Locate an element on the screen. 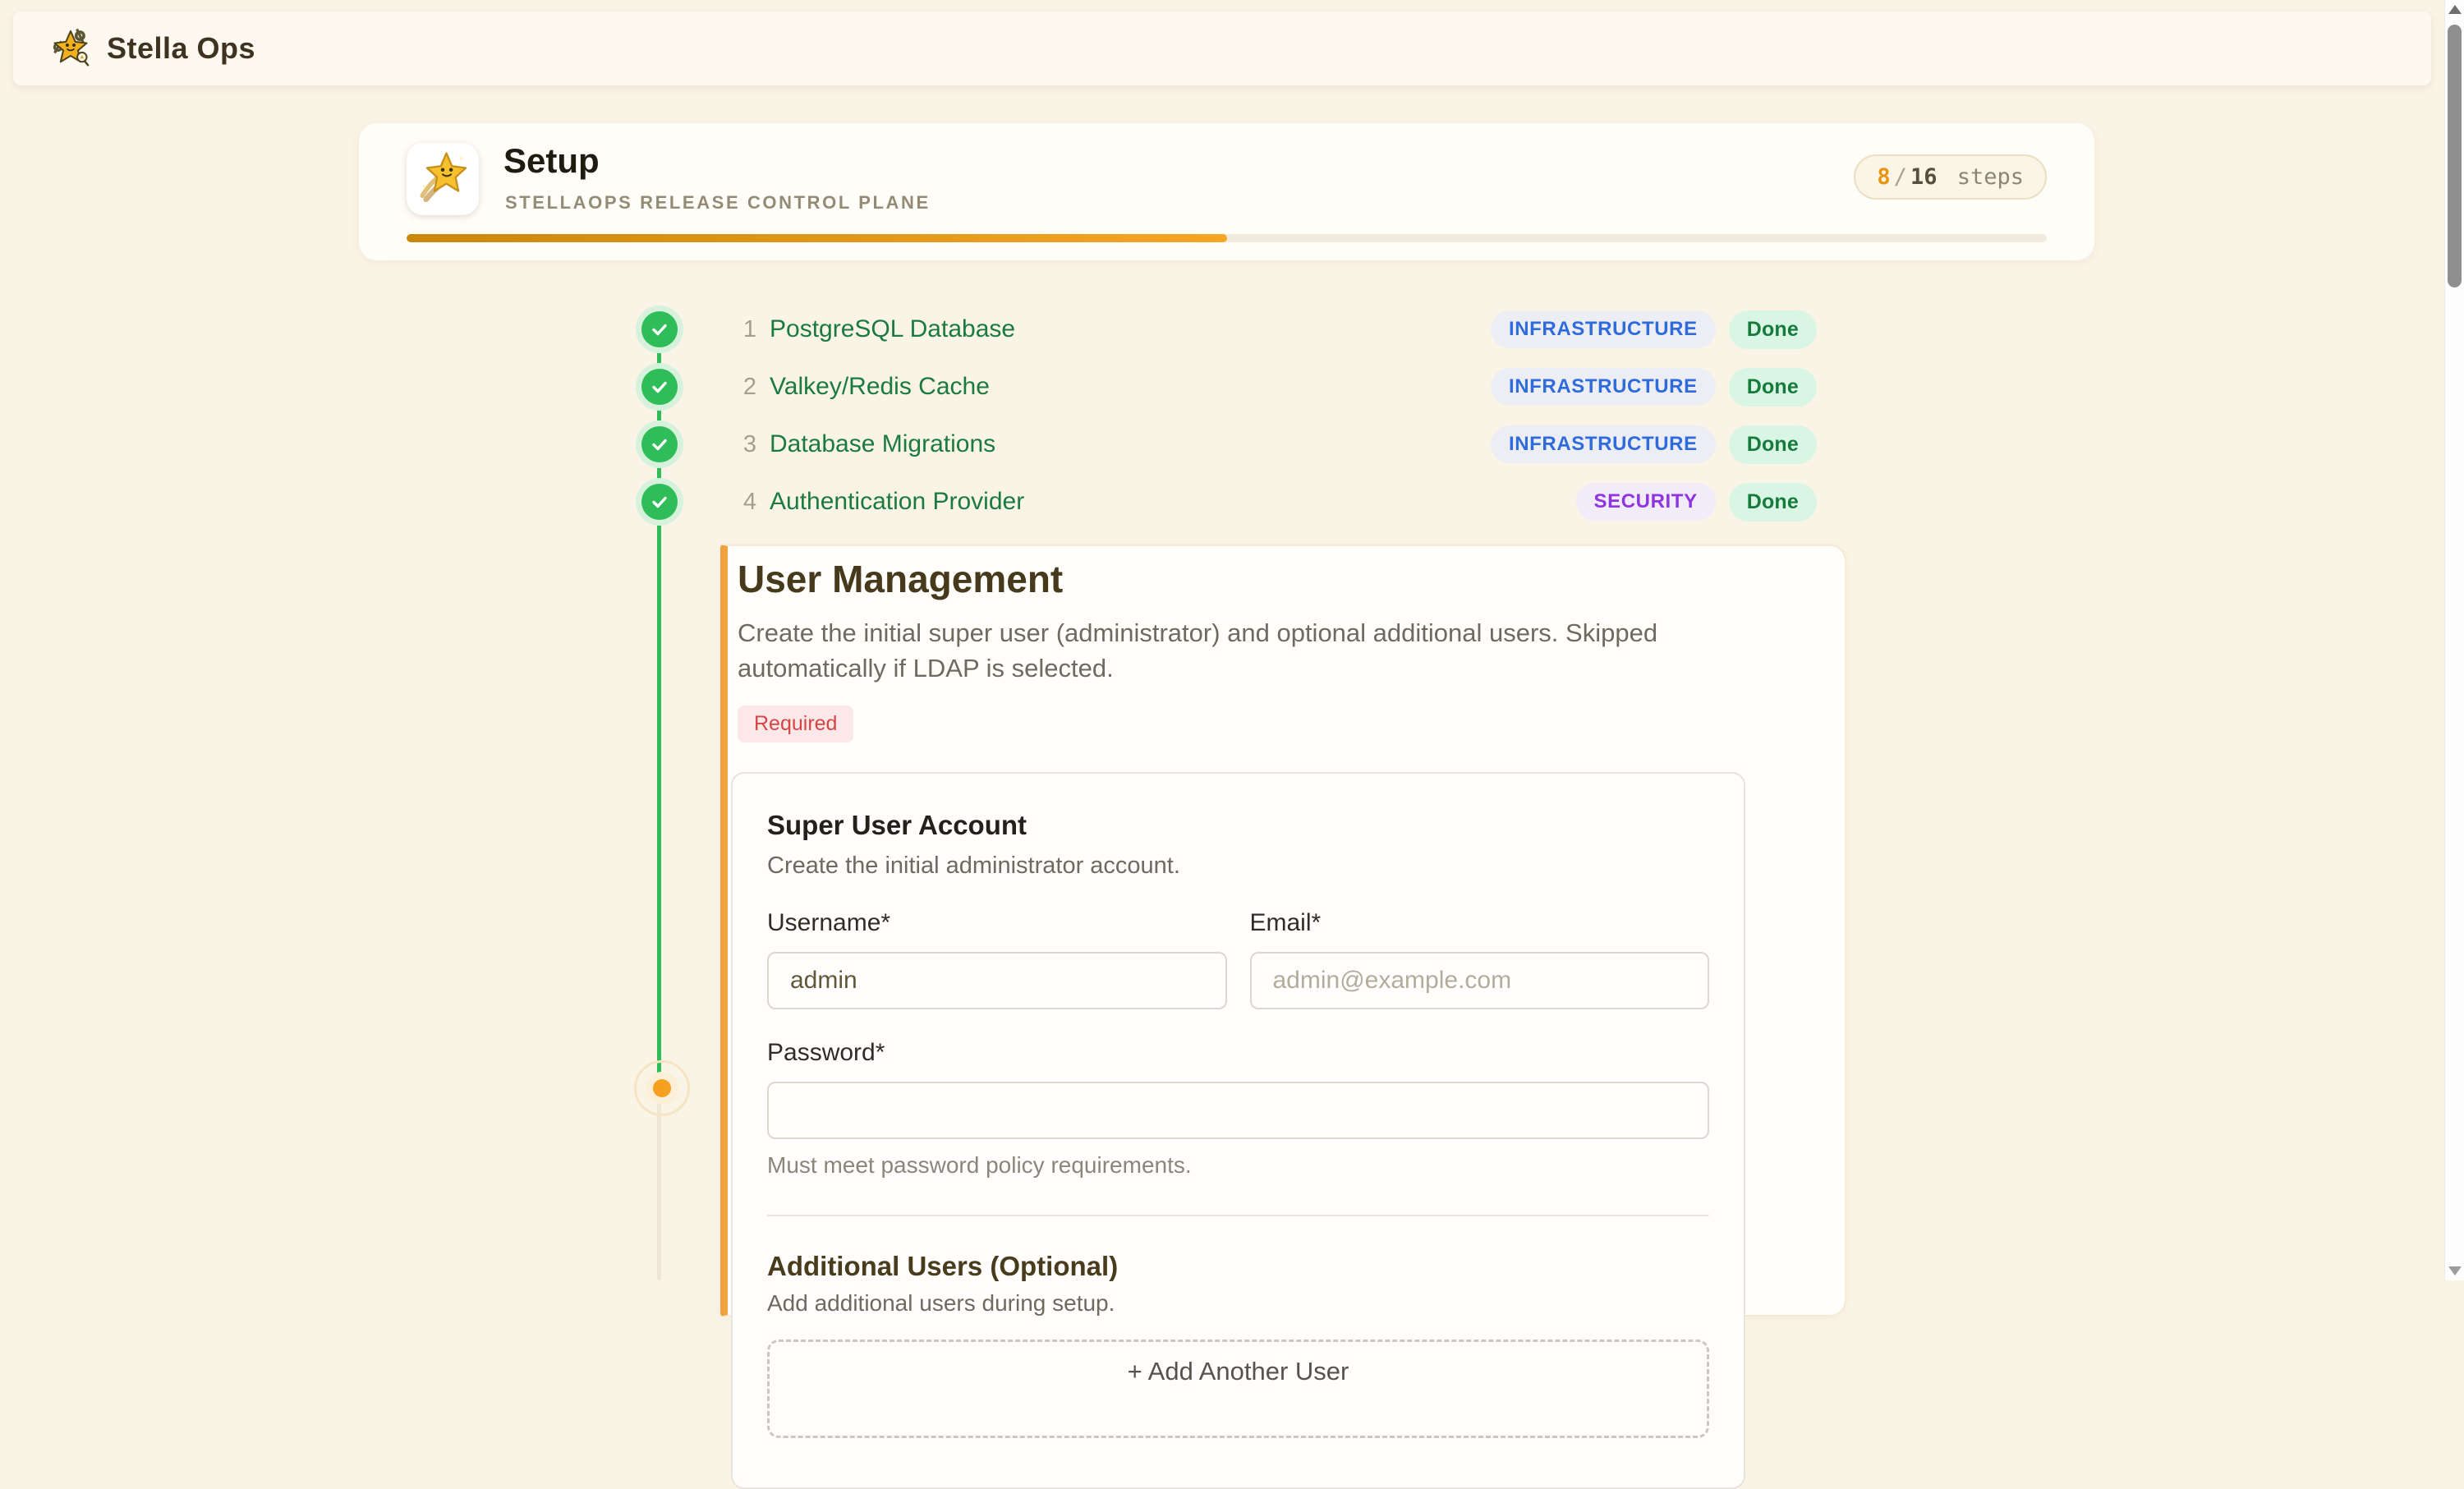 The height and width of the screenshot is (1489, 2464). step-title-link: PostgreSQL Database is located at coordinates (893, 328).